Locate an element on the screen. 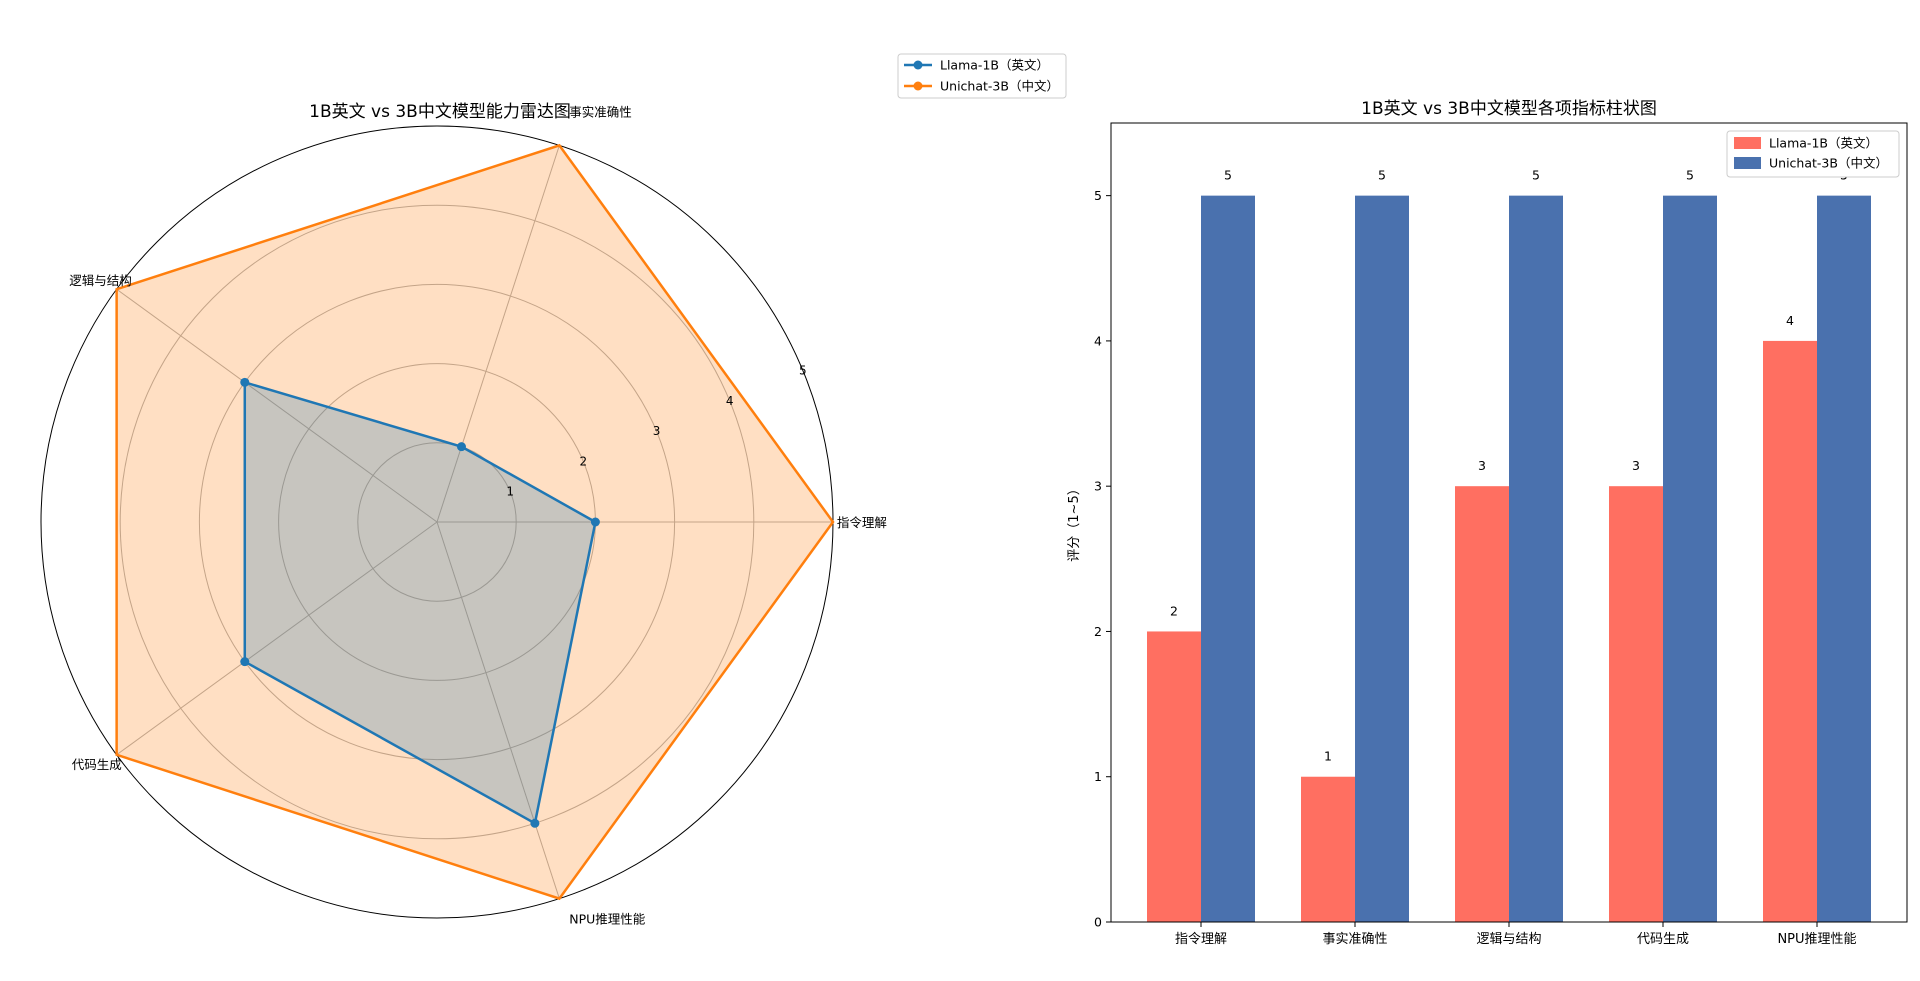 This screenshot has width=1920, height=981. radar-legend-marker-unichat is located at coordinates (918, 86).